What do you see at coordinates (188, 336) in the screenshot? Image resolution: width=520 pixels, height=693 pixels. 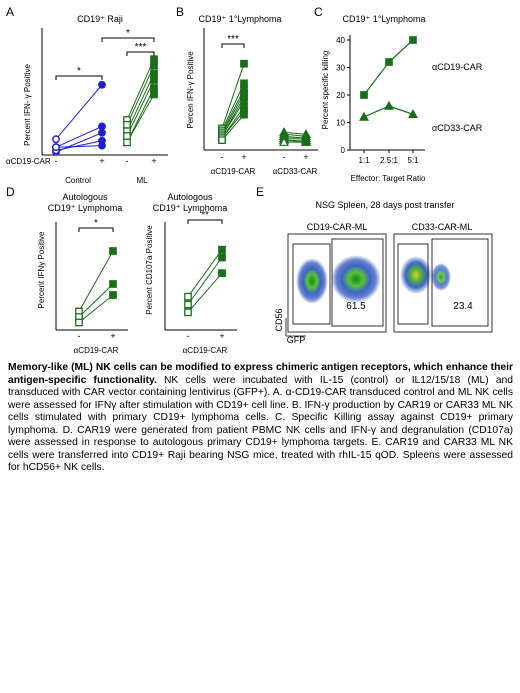 I see `panel-d2-tick: -` at bounding box center [188, 336].